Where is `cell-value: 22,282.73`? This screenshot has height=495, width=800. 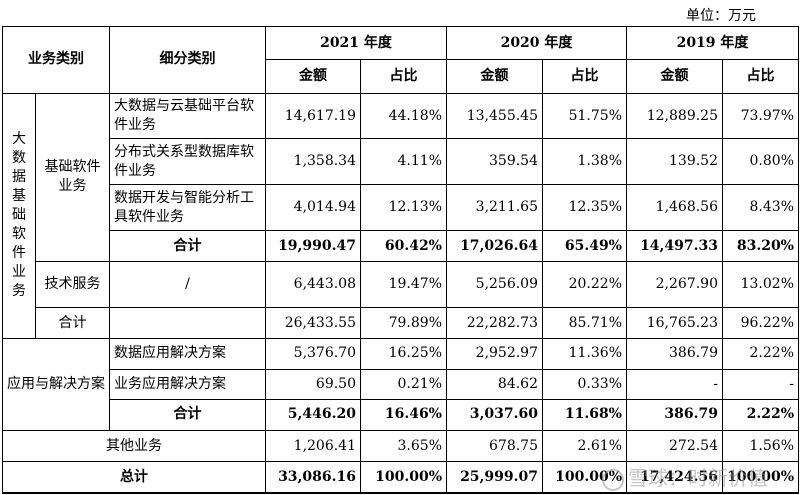
cell-value: 22,282.73 is located at coordinates (494, 323).